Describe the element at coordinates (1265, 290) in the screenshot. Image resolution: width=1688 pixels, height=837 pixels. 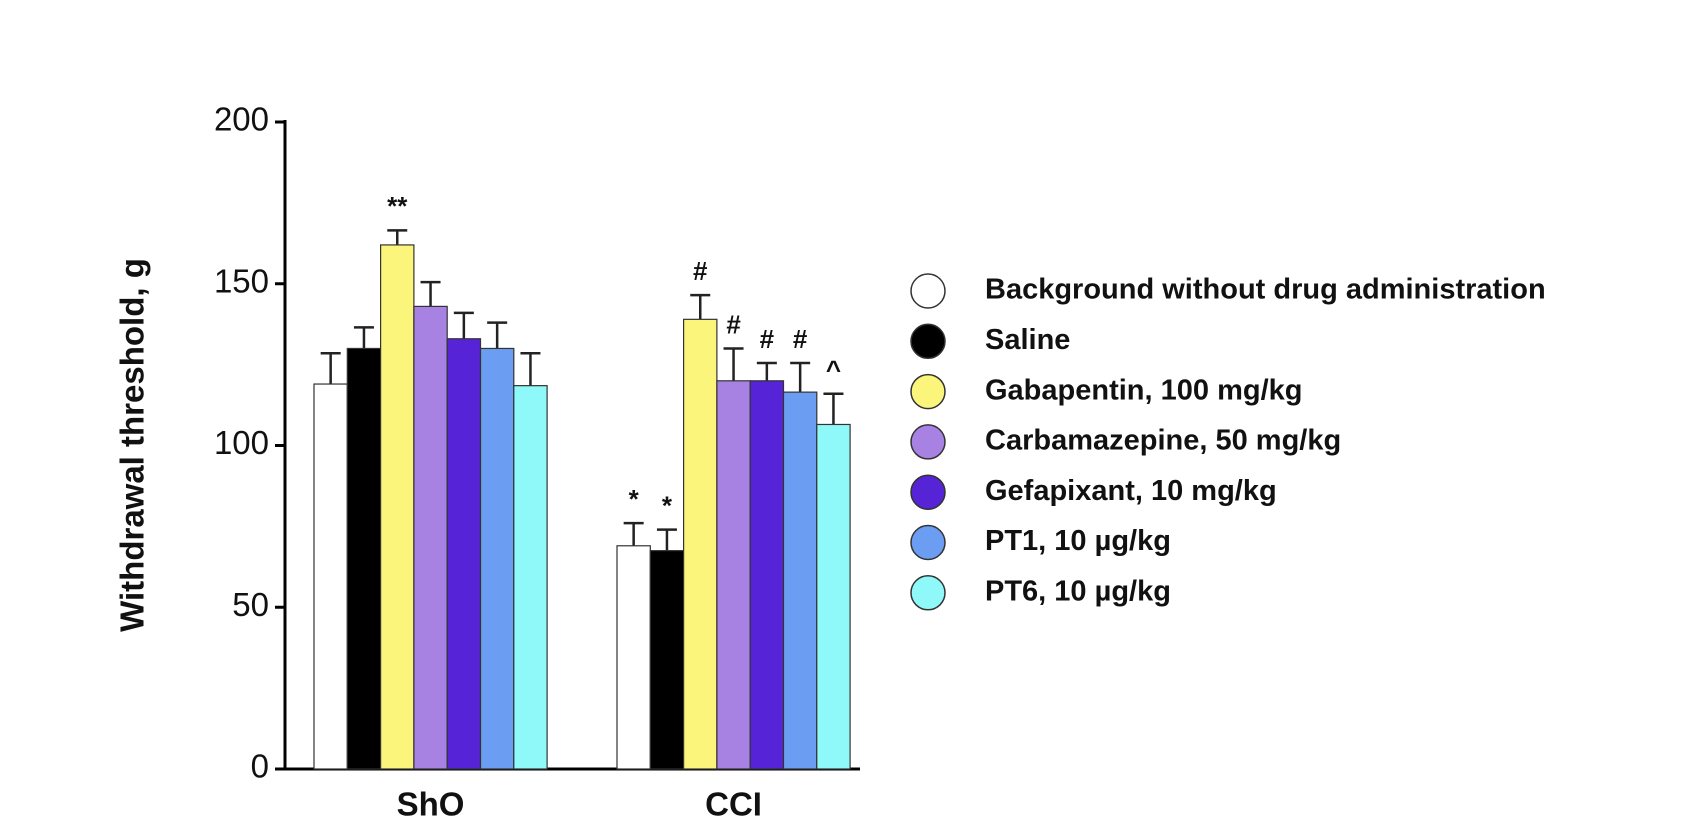
I see `legend-label: Background without drug administration` at that location.